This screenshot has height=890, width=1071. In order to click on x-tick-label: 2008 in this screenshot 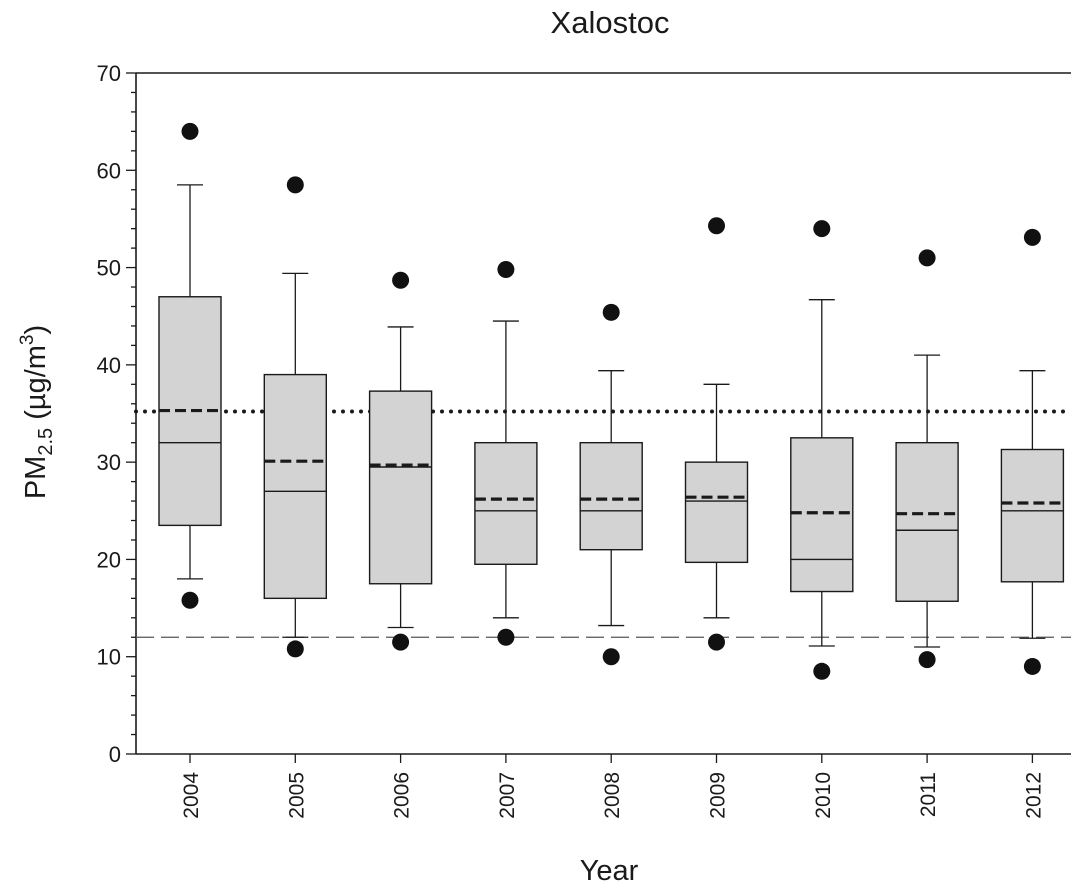, I will do `click(612, 795)`.